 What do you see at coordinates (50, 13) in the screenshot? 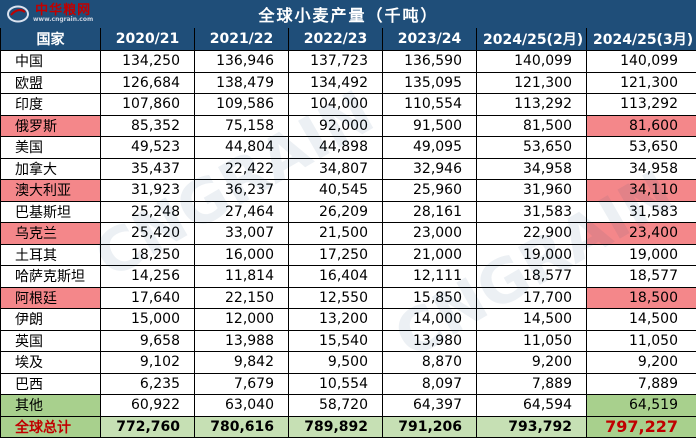
I see `brand-logo: 中华粮网 www.cngrain.com` at bounding box center [50, 13].